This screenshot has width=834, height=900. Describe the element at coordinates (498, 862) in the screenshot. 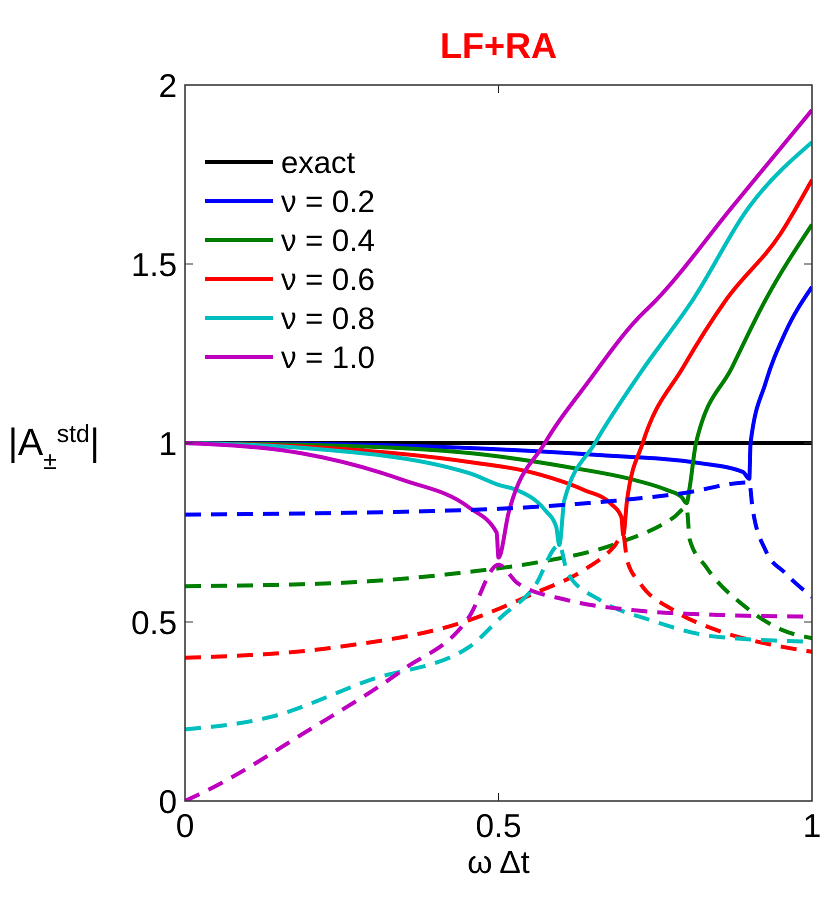

I see `x-axis-title: ω Δt` at that location.